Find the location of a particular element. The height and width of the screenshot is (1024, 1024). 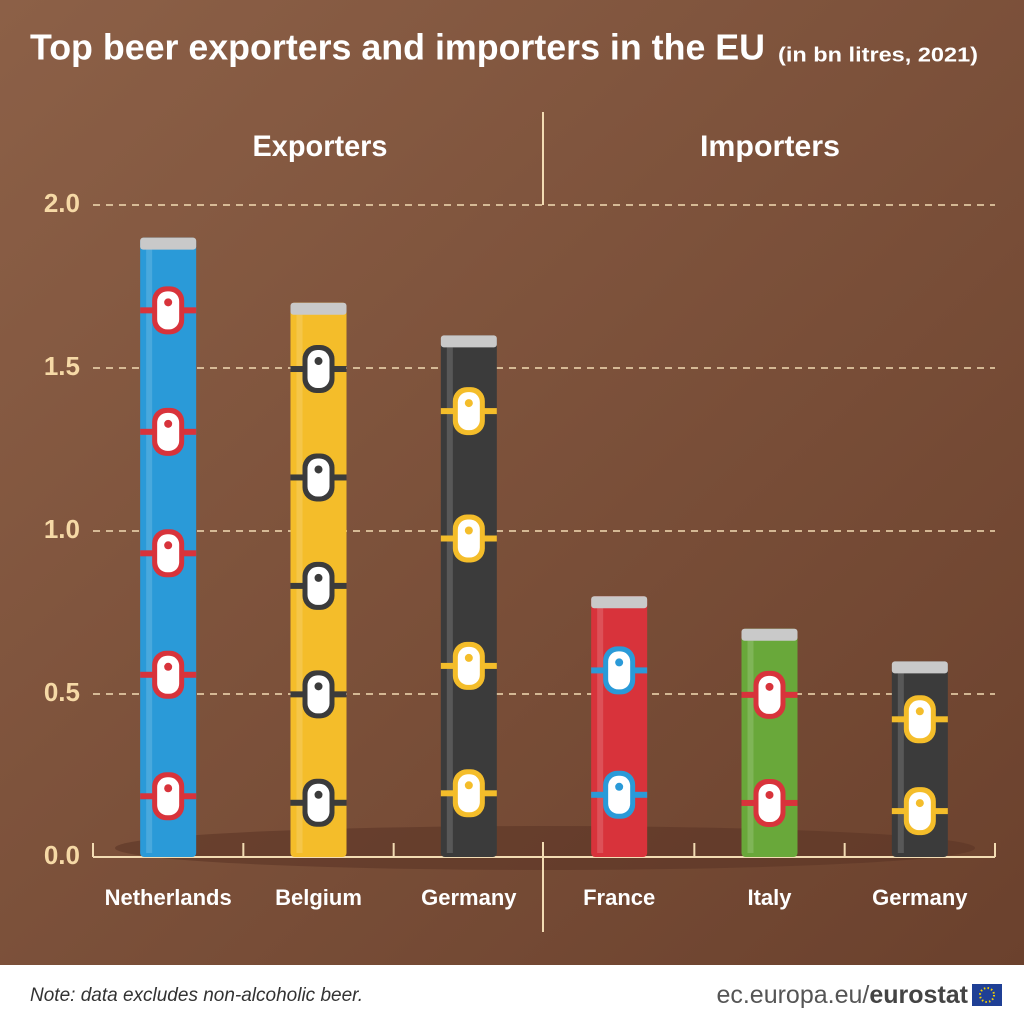

y-tick-label: 2.0 is located at coordinates (62, 203).